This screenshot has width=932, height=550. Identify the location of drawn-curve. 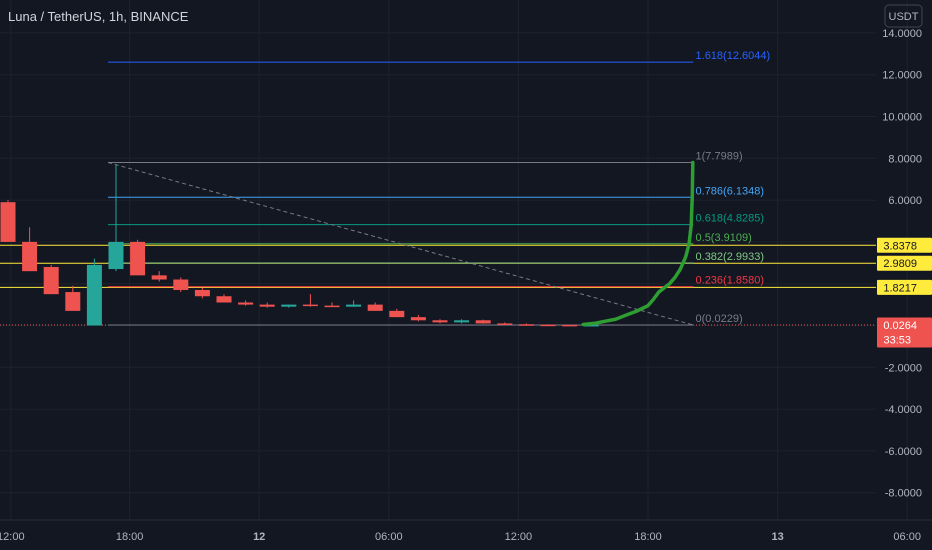
(638, 243).